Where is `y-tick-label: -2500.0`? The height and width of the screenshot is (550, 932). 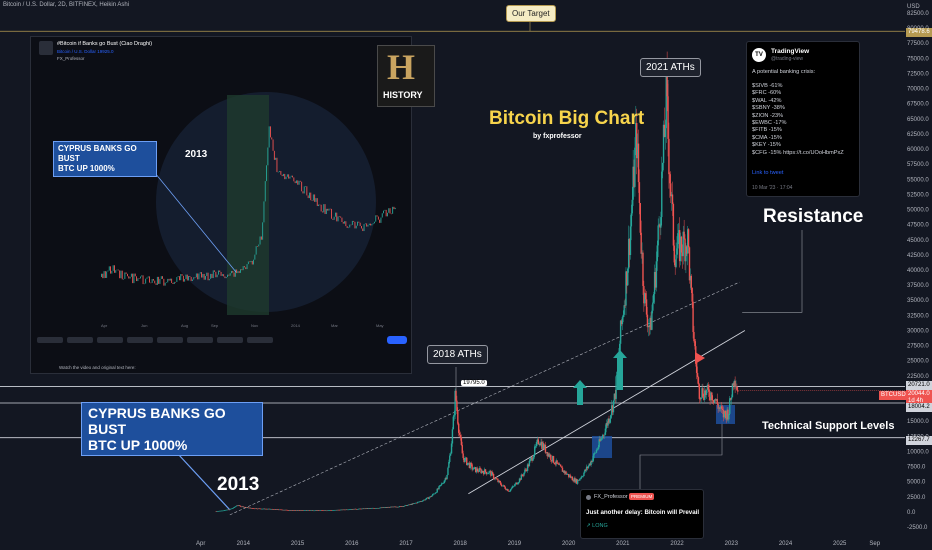 y-tick-label: -2500.0 is located at coordinates (917, 528).